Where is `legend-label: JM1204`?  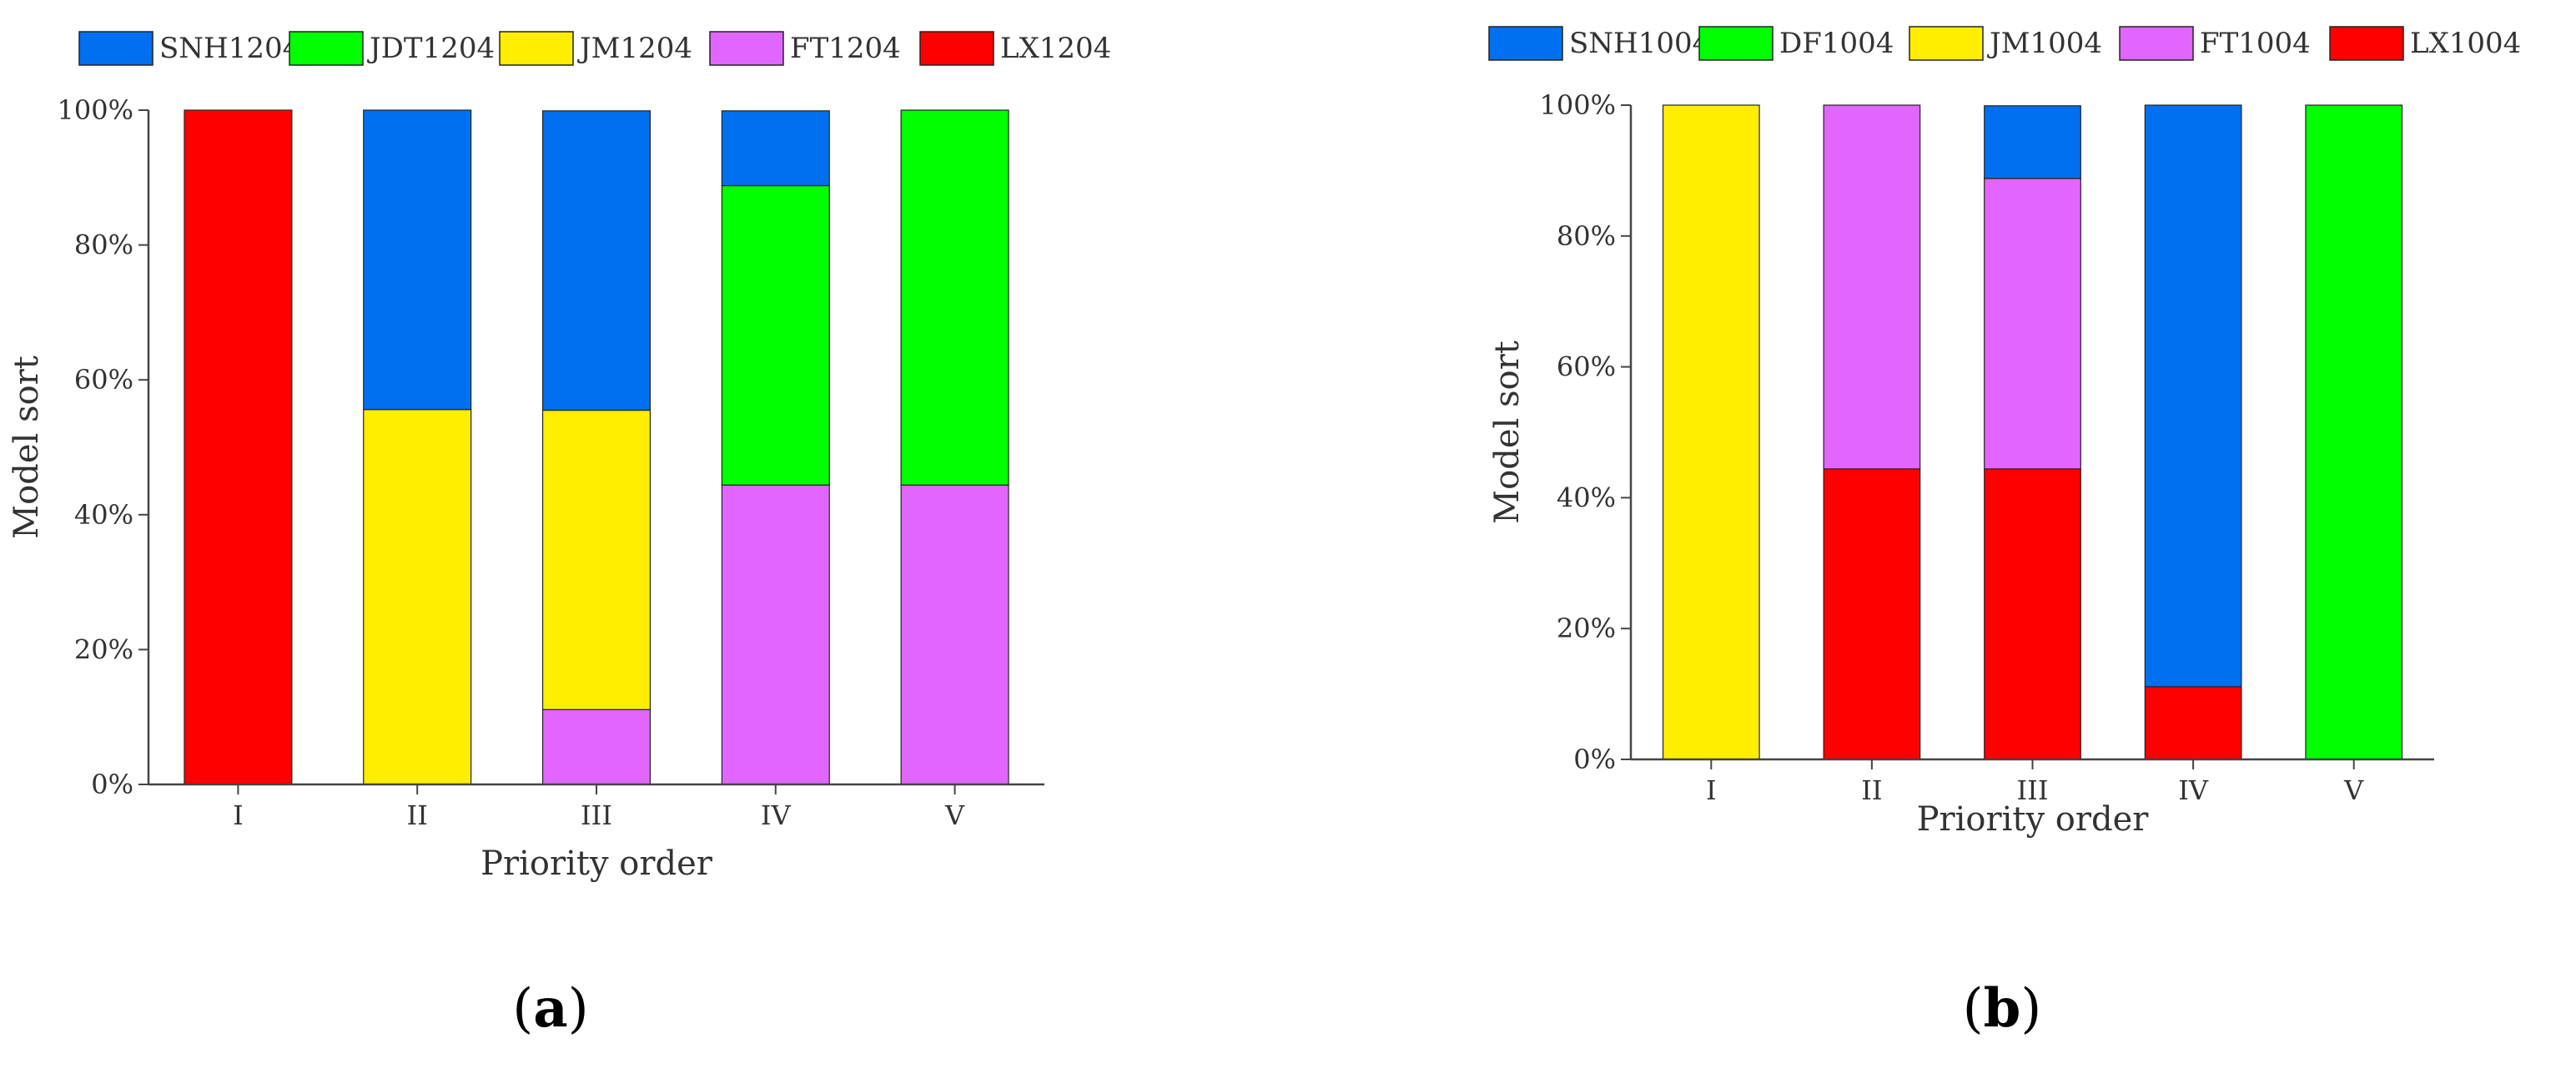
legend-label: JM1204 is located at coordinates (634, 48).